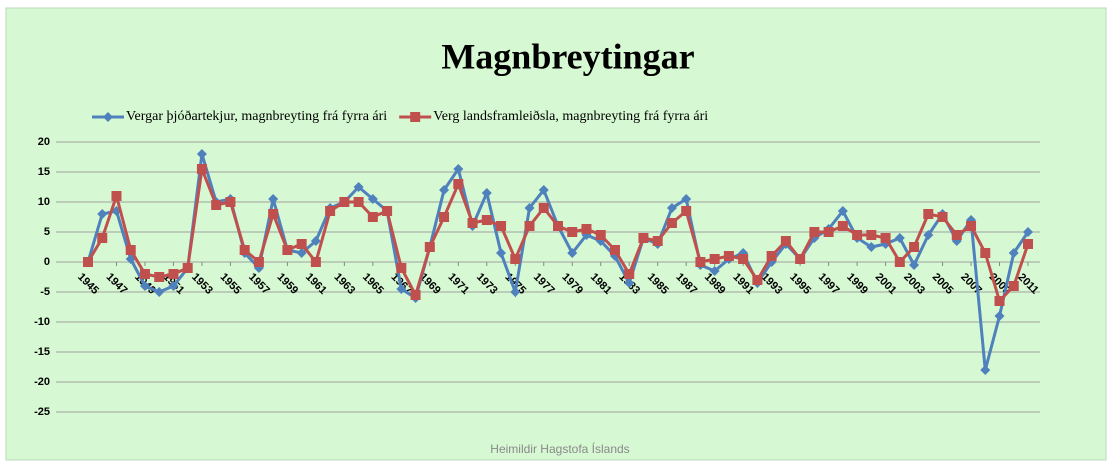  What do you see at coordinates (44, 172) in the screenshot?
I see `y-tick-label: 15` at bounding box center [44, 172].